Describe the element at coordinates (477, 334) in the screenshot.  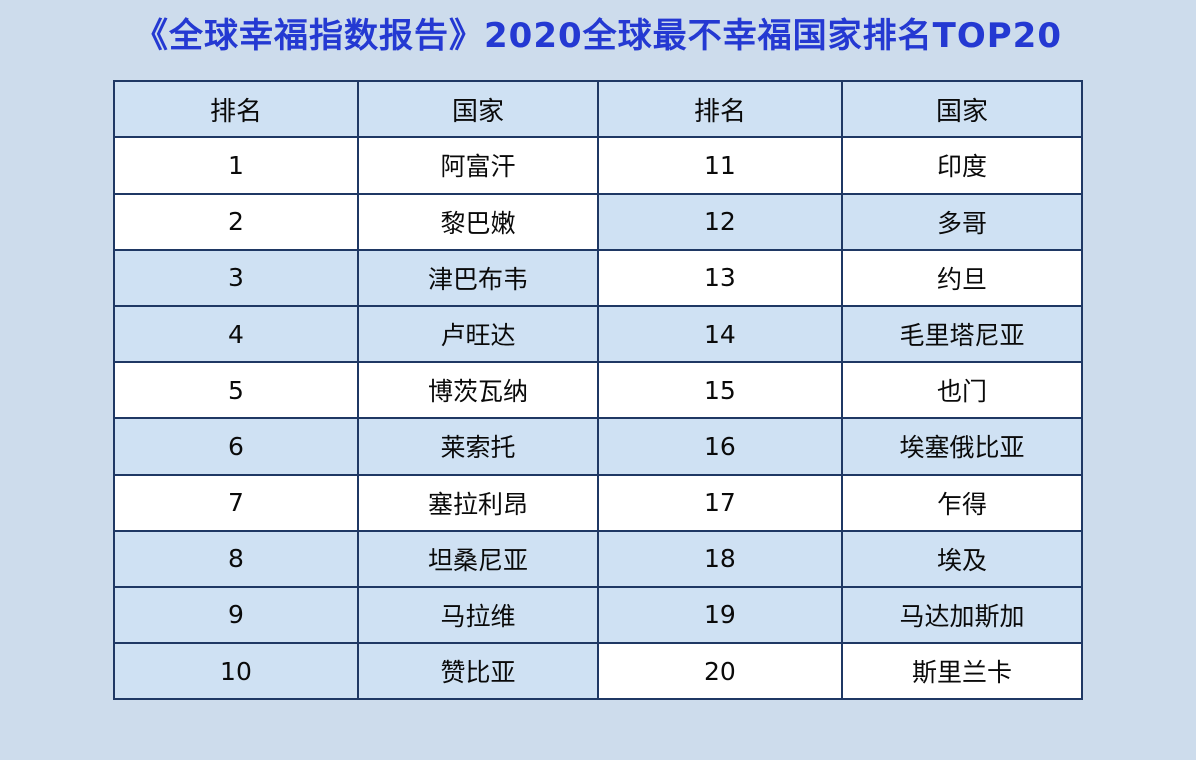
I see `country-cell: 卢旺达` at that location.